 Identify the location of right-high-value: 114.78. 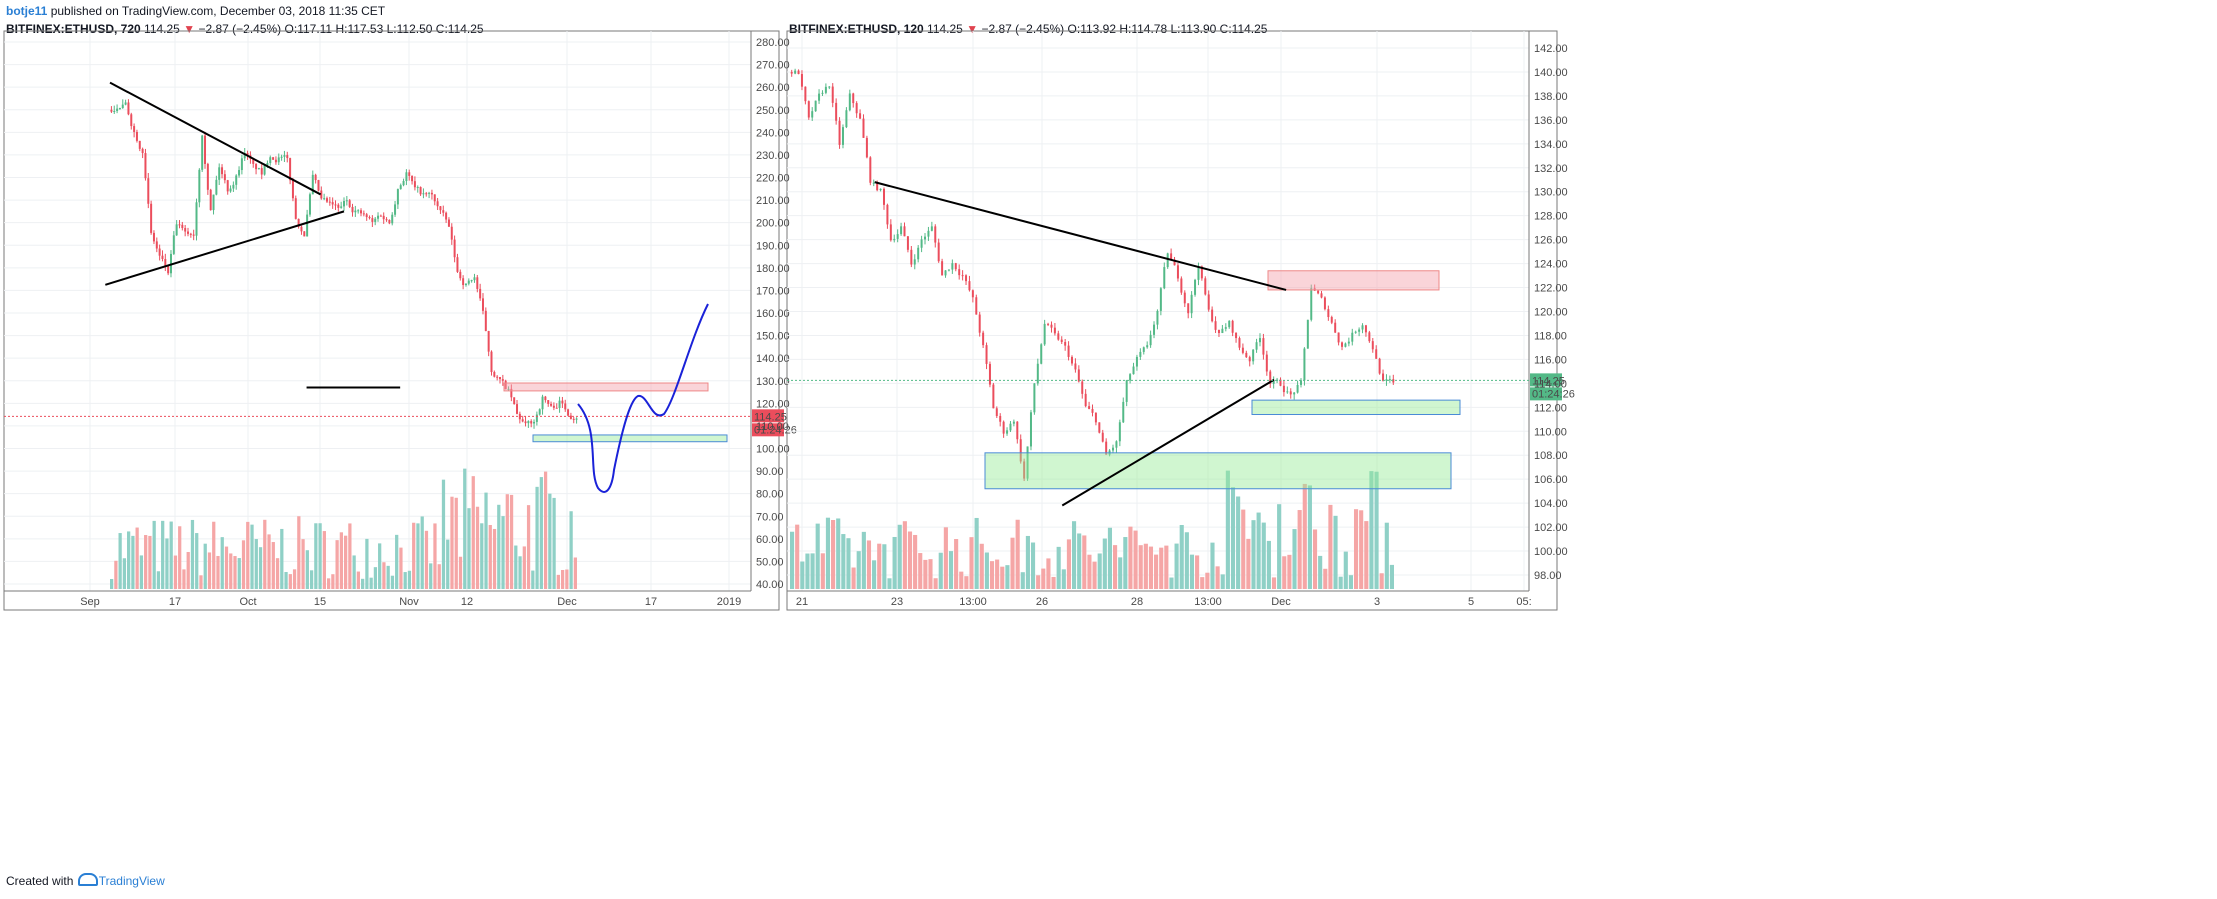
(1149, 29).